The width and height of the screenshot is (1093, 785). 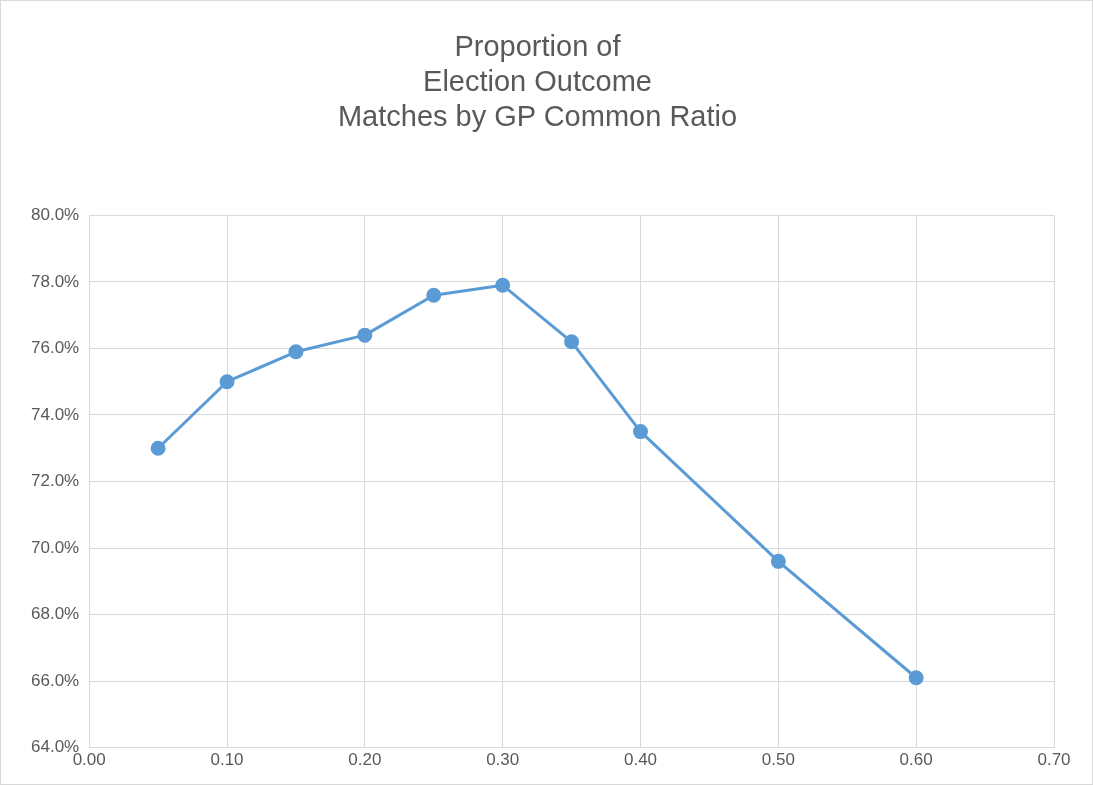 I want to click on y-tick-label: 80.0%, so click(x=55, y=215).